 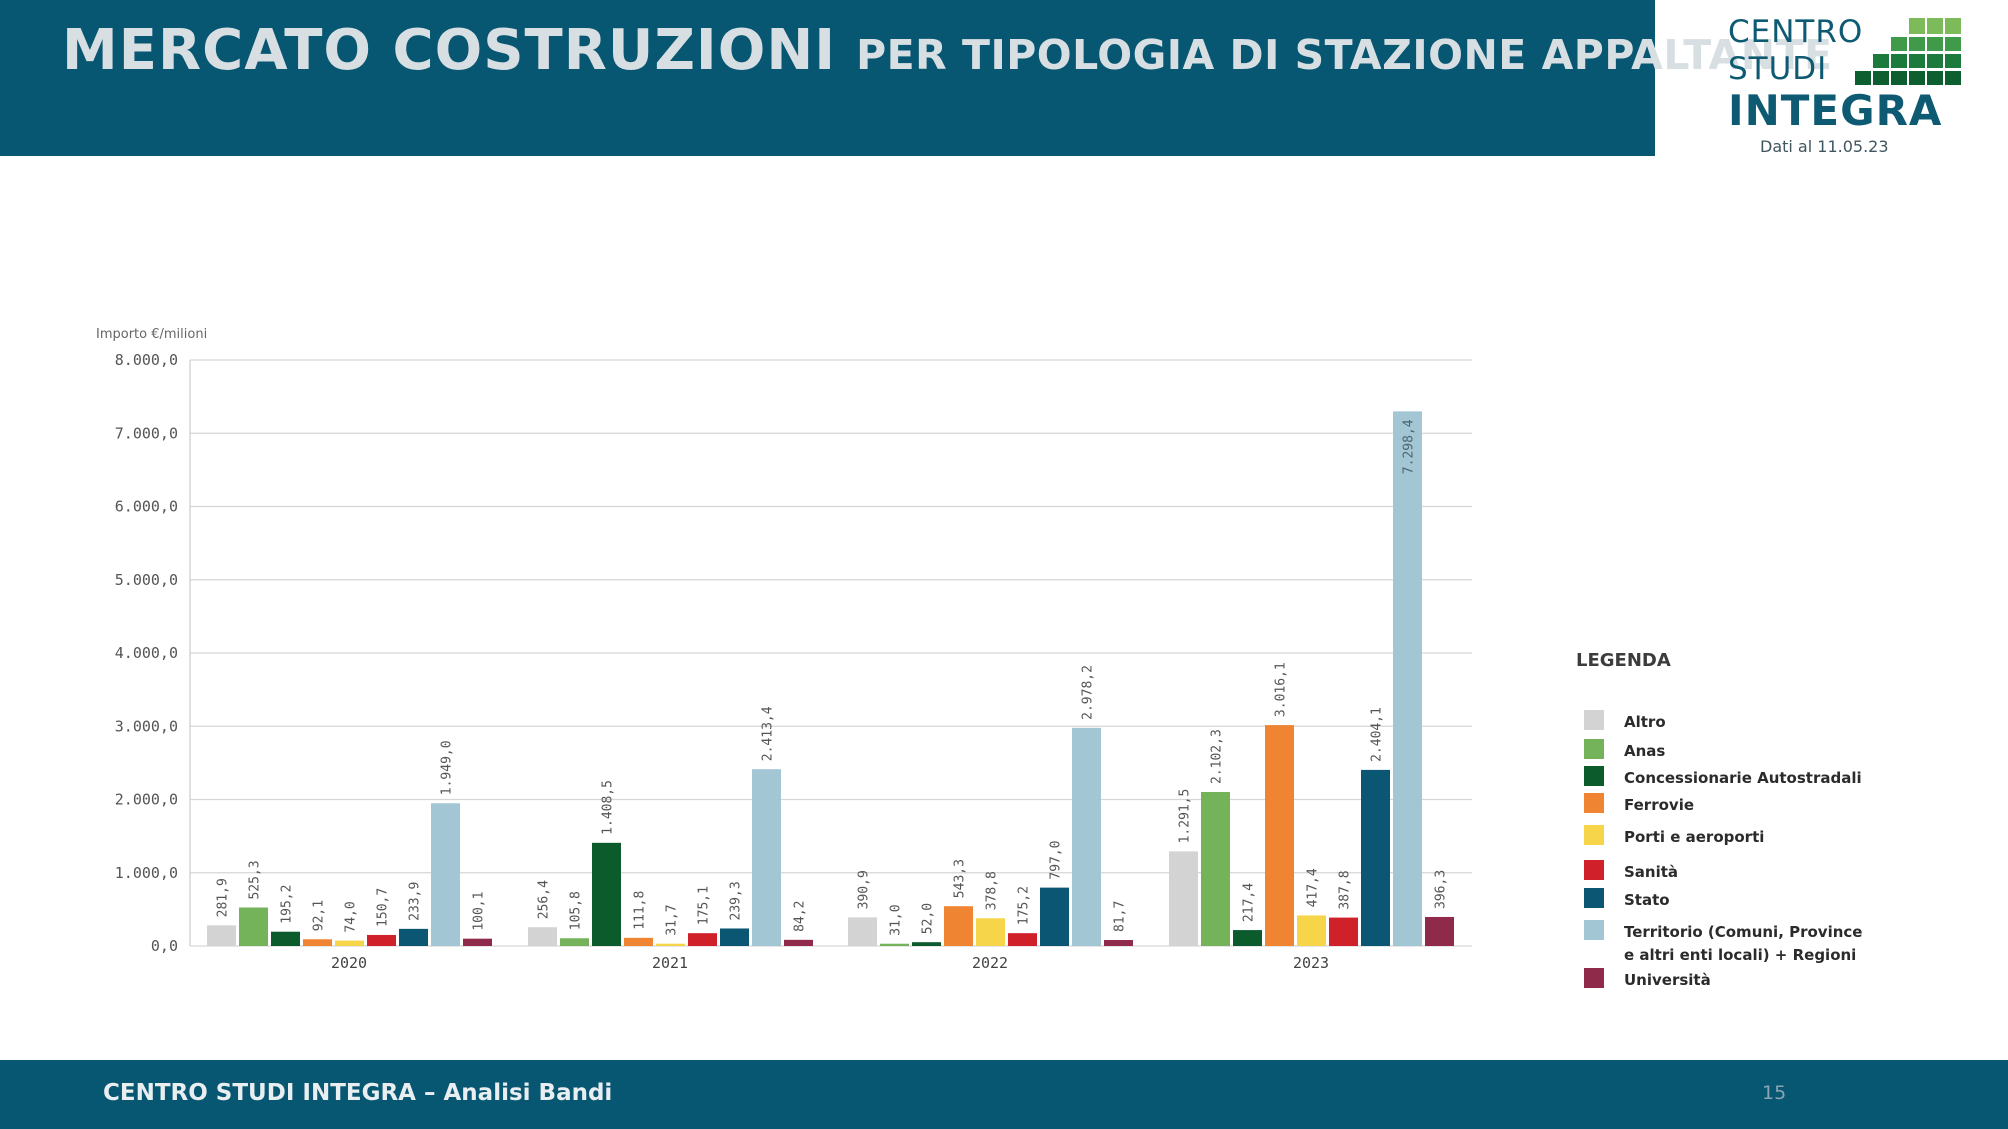 I want to click on data-label: 74,0, so click(x=351, y=916).